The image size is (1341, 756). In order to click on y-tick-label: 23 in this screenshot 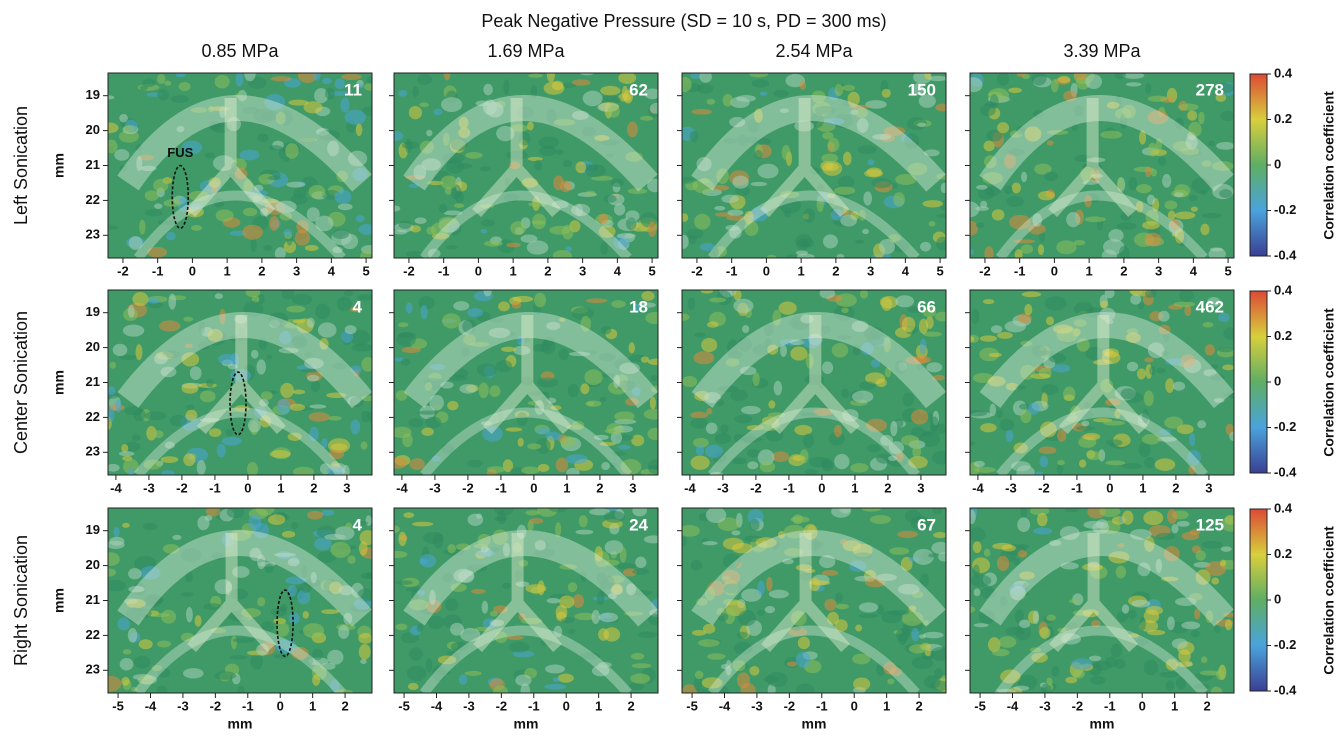, I will do `click(93, 669)`.